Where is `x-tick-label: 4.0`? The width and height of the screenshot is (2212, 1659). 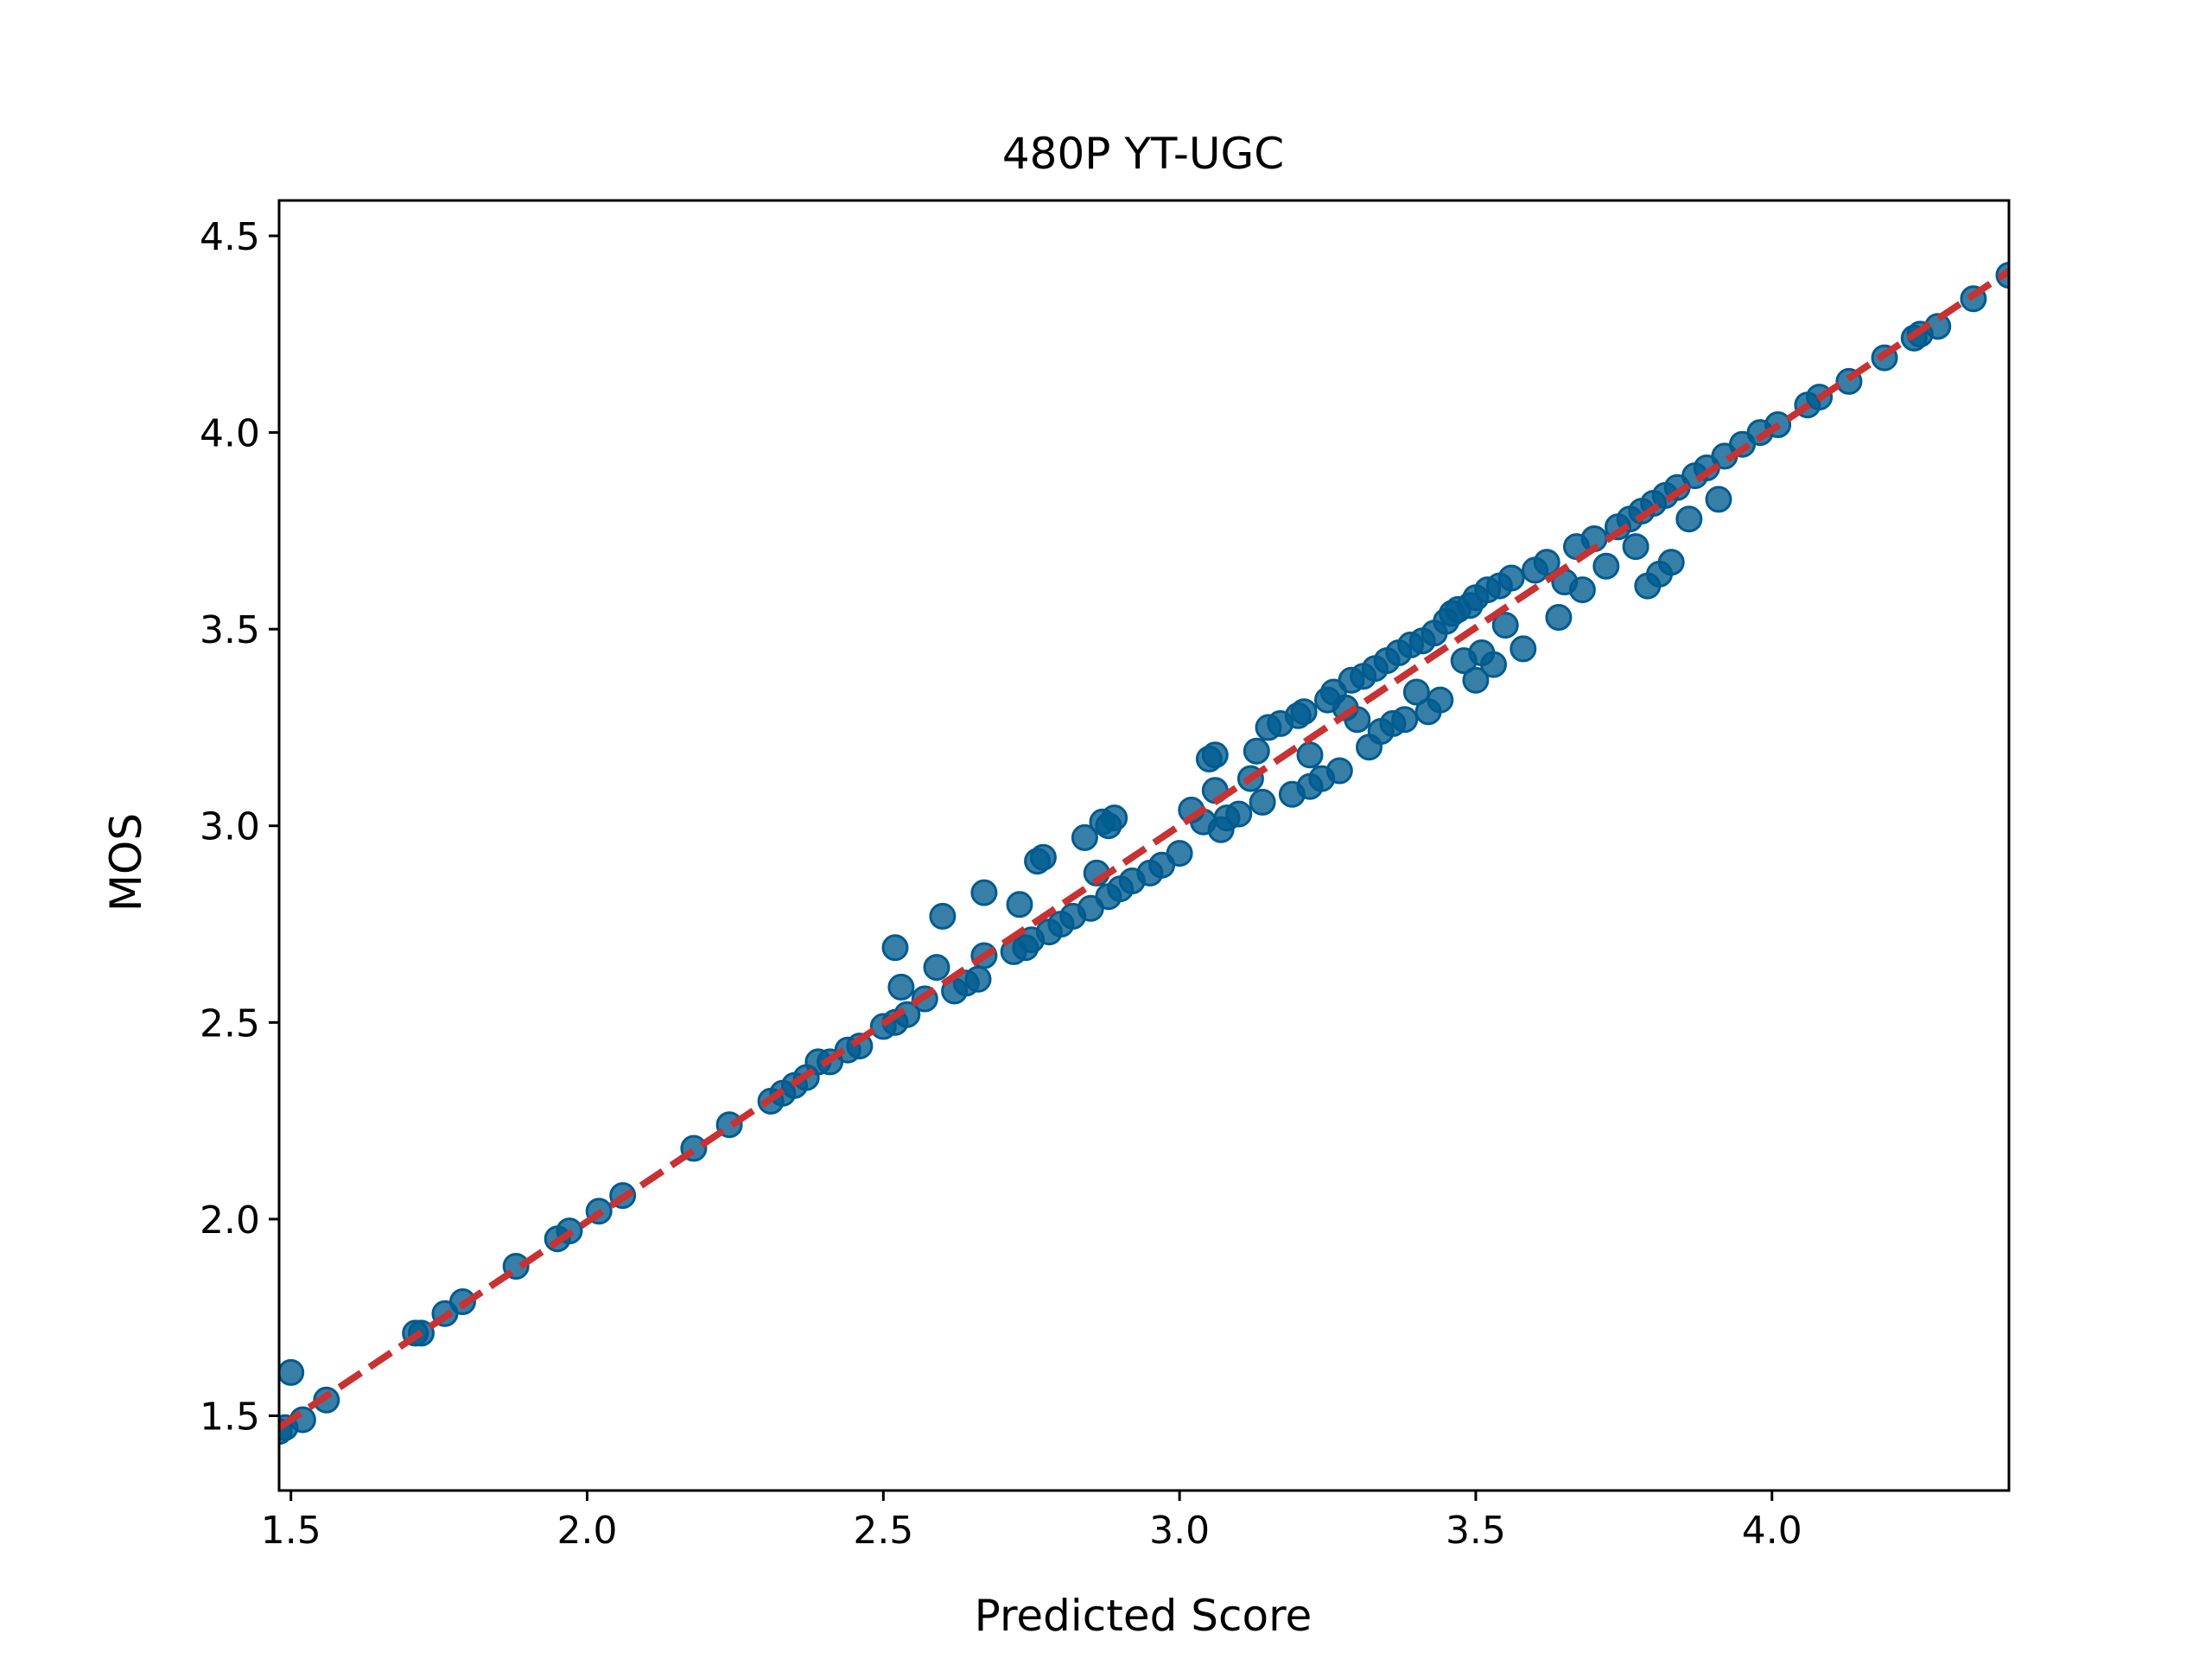
x-tick-label: 4.0 is located at coordinates (1772, 1531).